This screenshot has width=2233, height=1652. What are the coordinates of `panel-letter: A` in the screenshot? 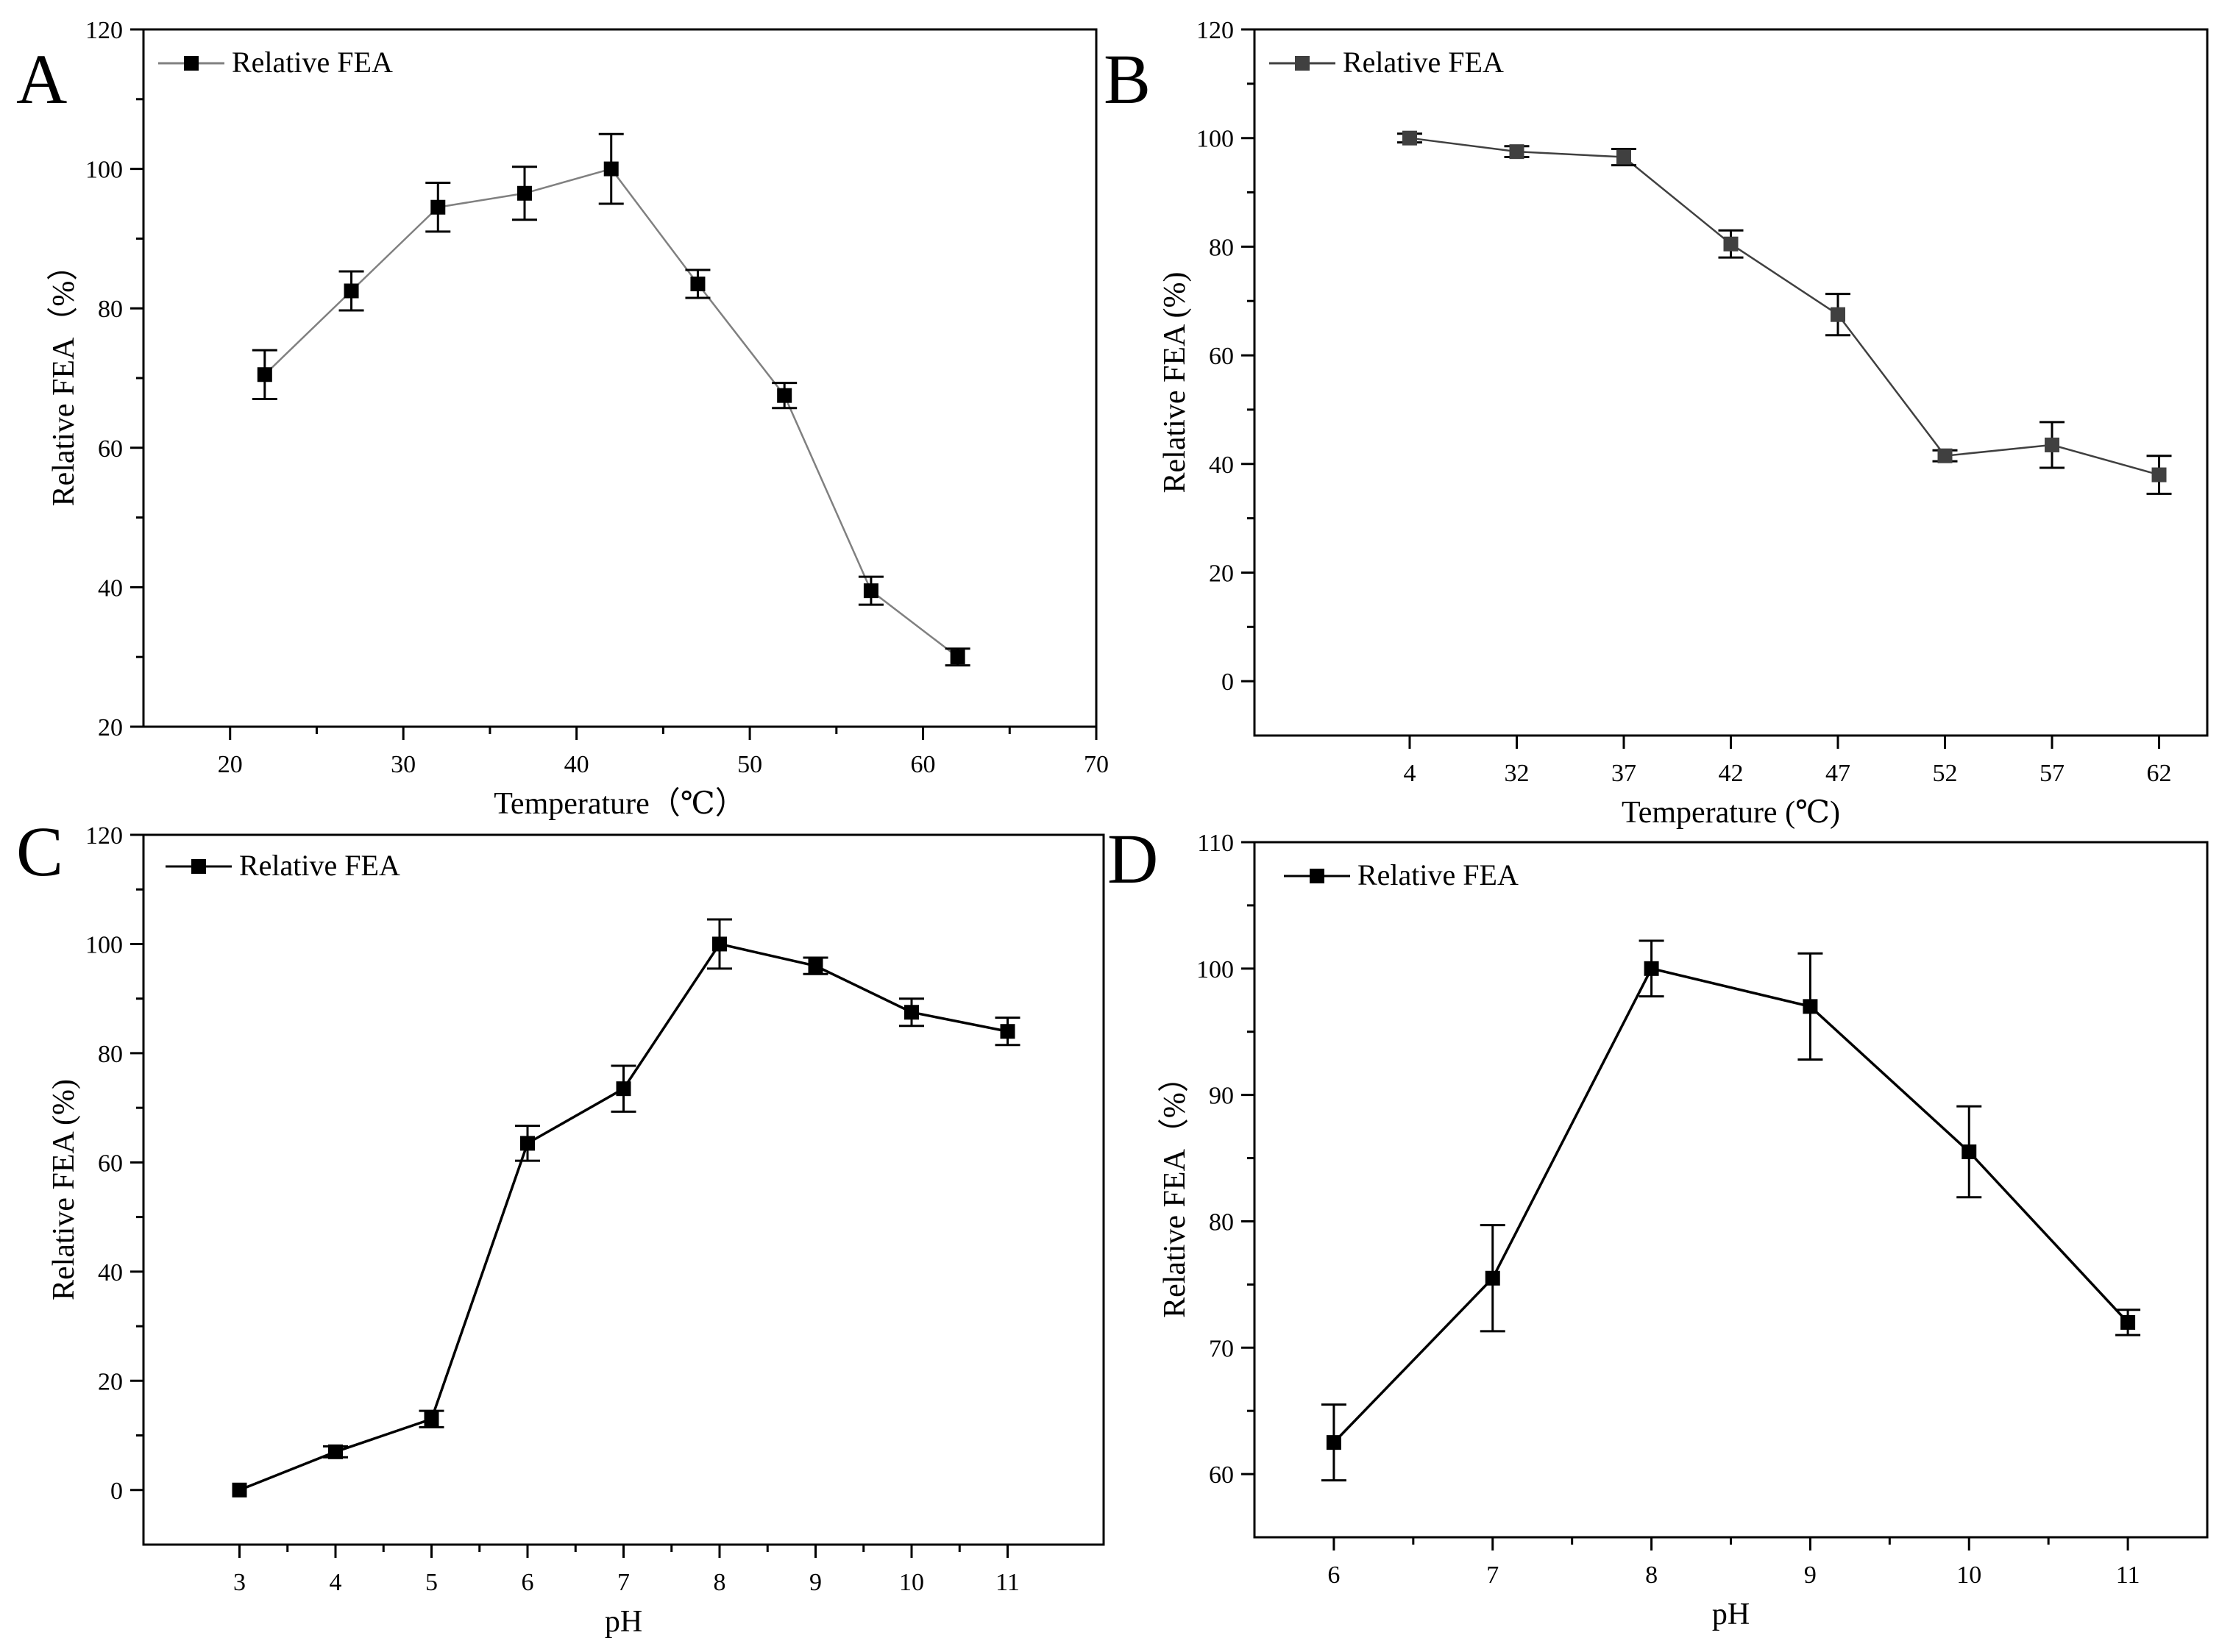 It's located at (41, 79).